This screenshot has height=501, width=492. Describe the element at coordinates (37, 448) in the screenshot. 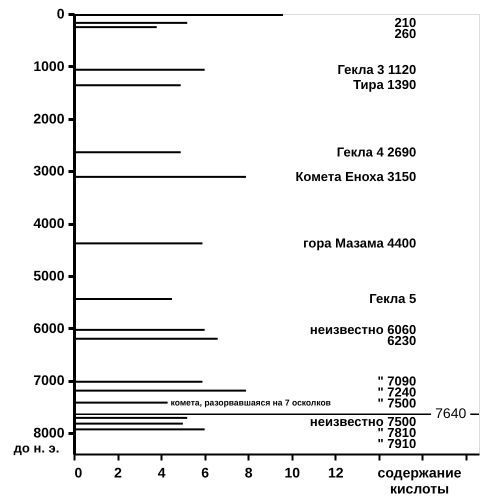

I see `y-axis-title: до н. э.` at that location.